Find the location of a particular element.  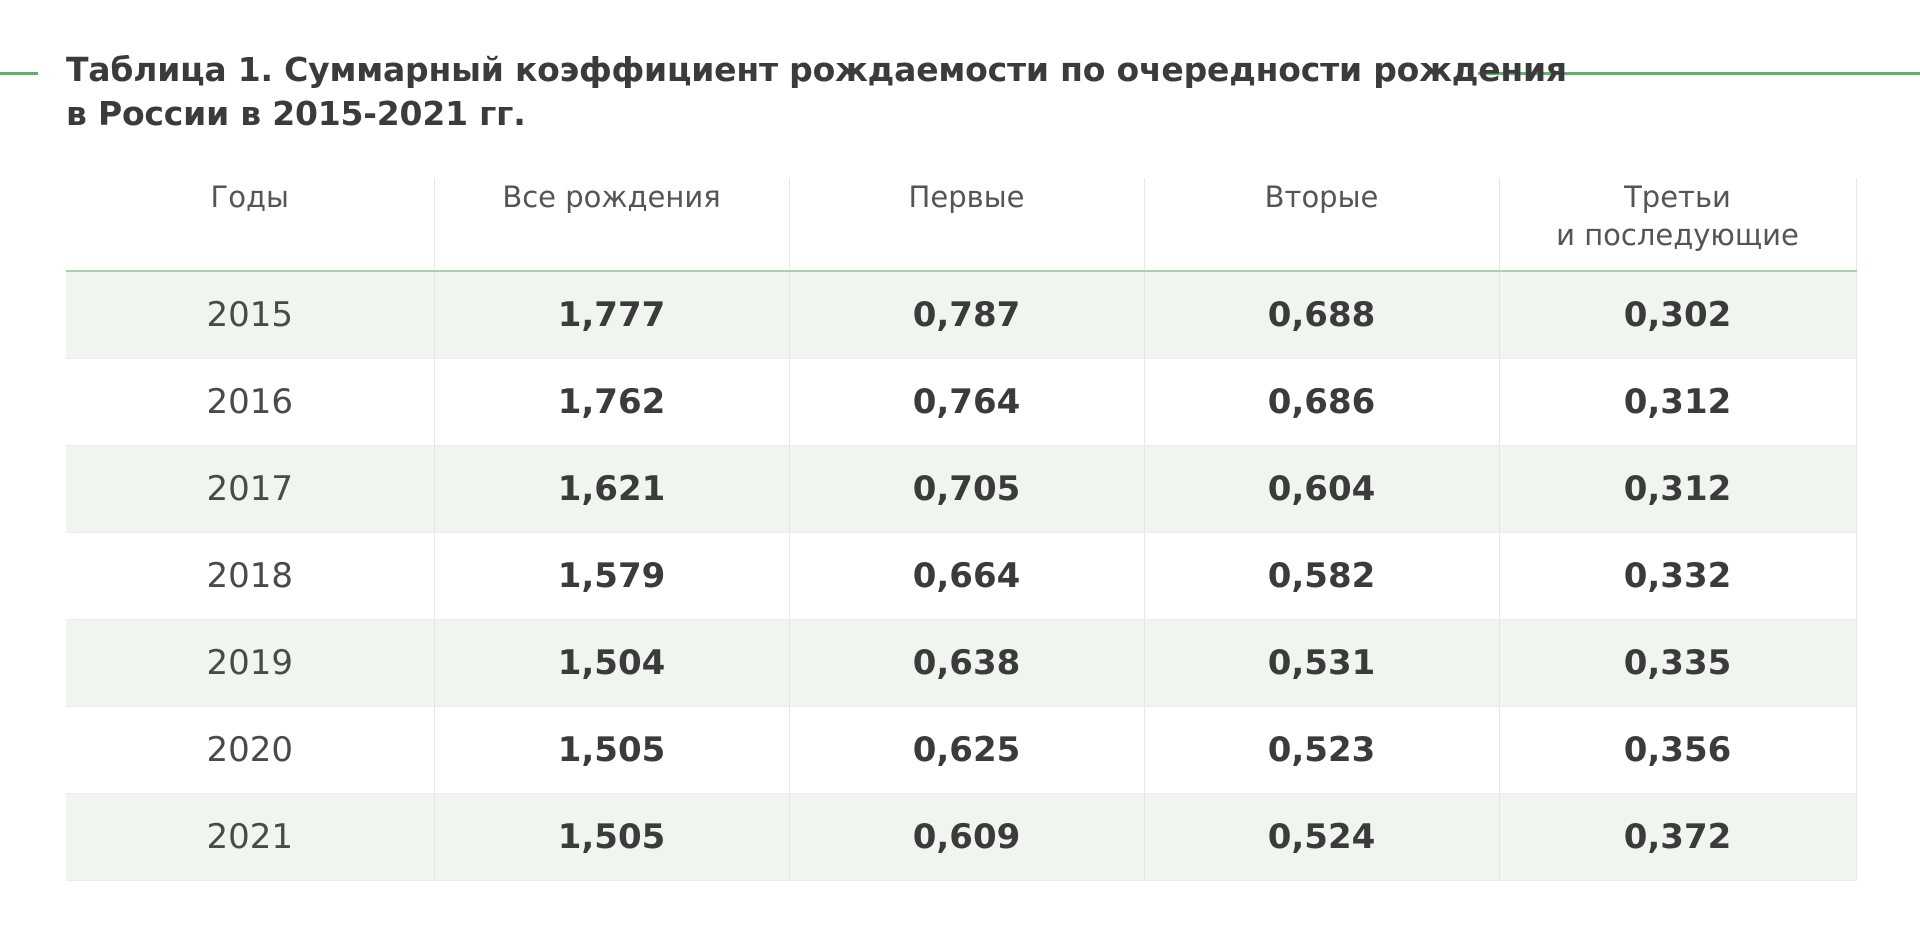

table-title-line-2: в России в 2015-2021 гг. is located at coordinates (296, 113).